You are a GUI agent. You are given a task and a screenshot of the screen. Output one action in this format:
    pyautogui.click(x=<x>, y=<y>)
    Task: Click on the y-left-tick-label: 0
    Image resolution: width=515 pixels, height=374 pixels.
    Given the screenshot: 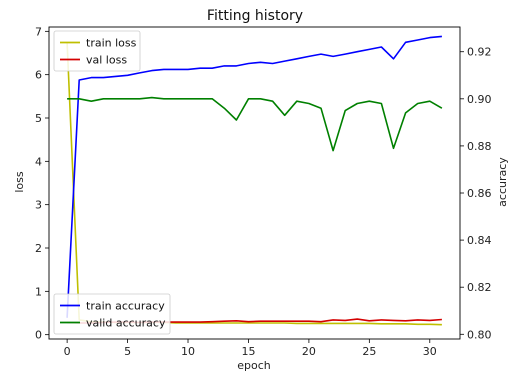 What is the action you would take?
    pyautogui.click(x=38, y=335)
    